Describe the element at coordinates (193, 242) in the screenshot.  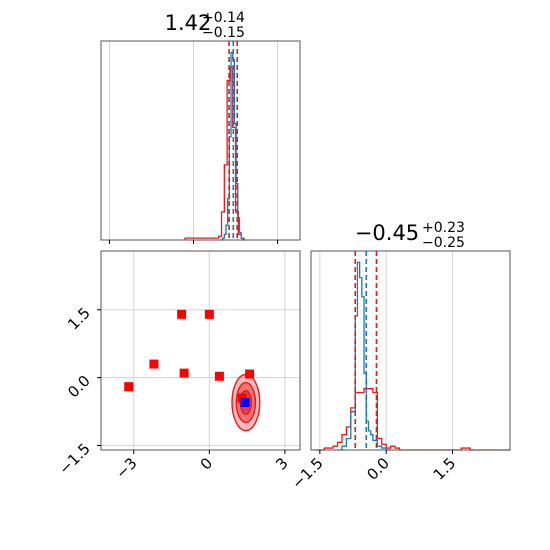
I see `panel-top-ticks` at that location.